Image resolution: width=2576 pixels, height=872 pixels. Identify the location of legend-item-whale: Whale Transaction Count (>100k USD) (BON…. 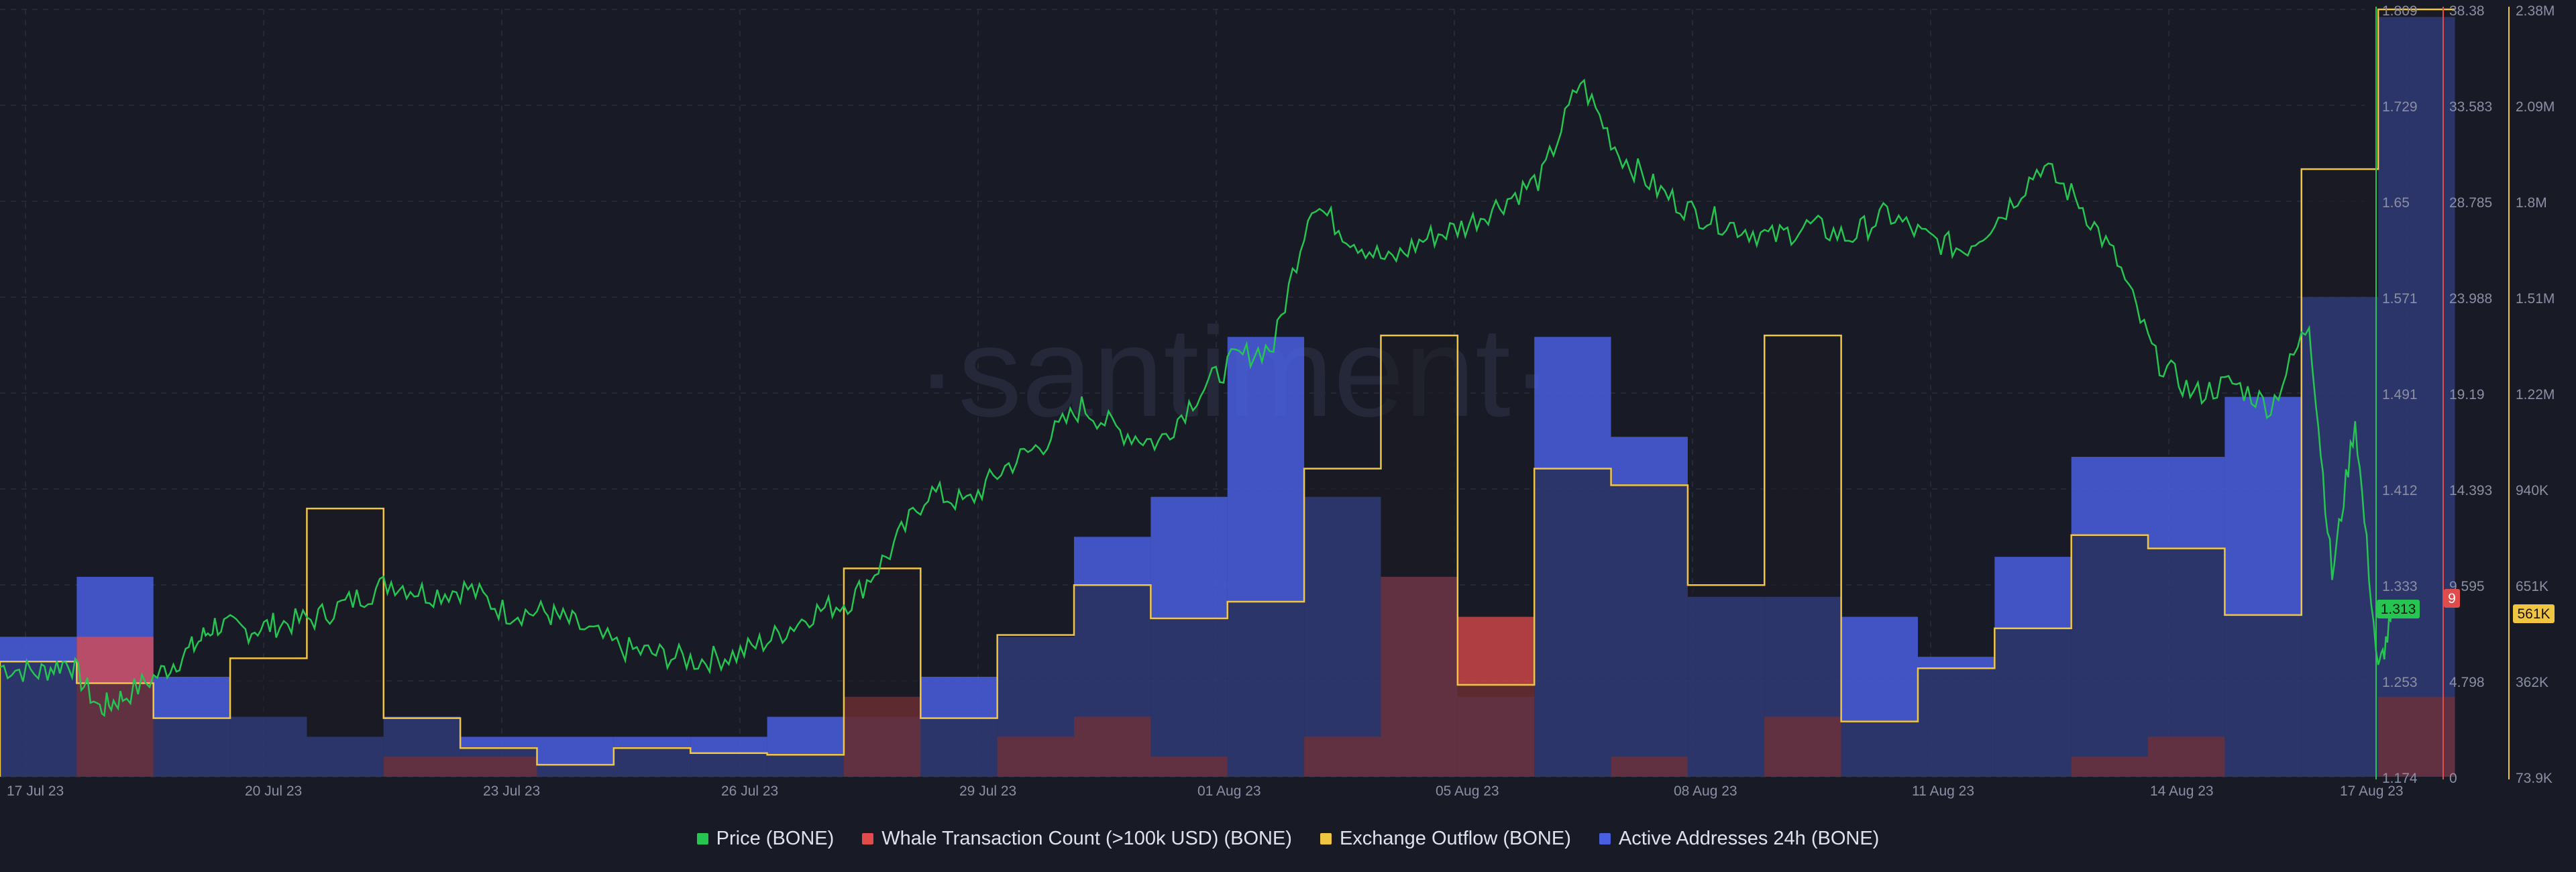
(1077, 839).